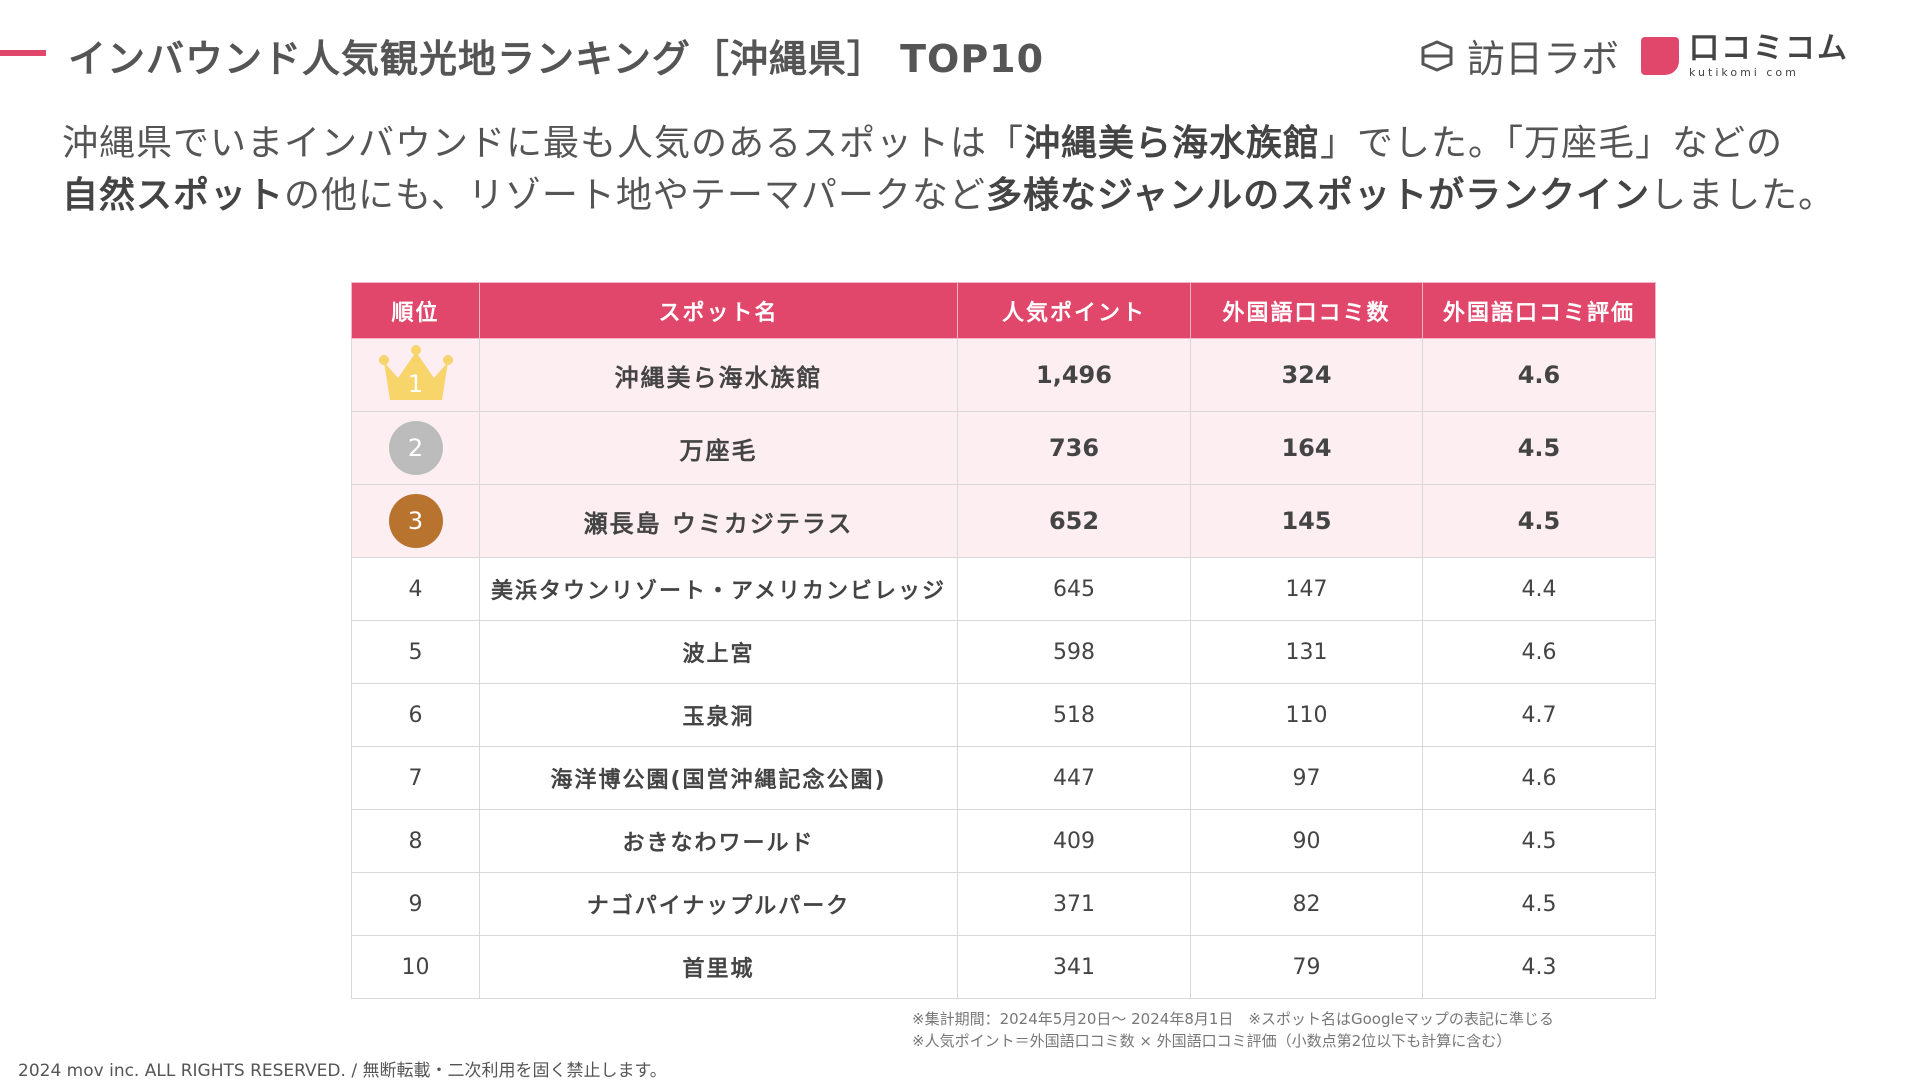  I want to click on points-cell: 341, so click(1074, 967).